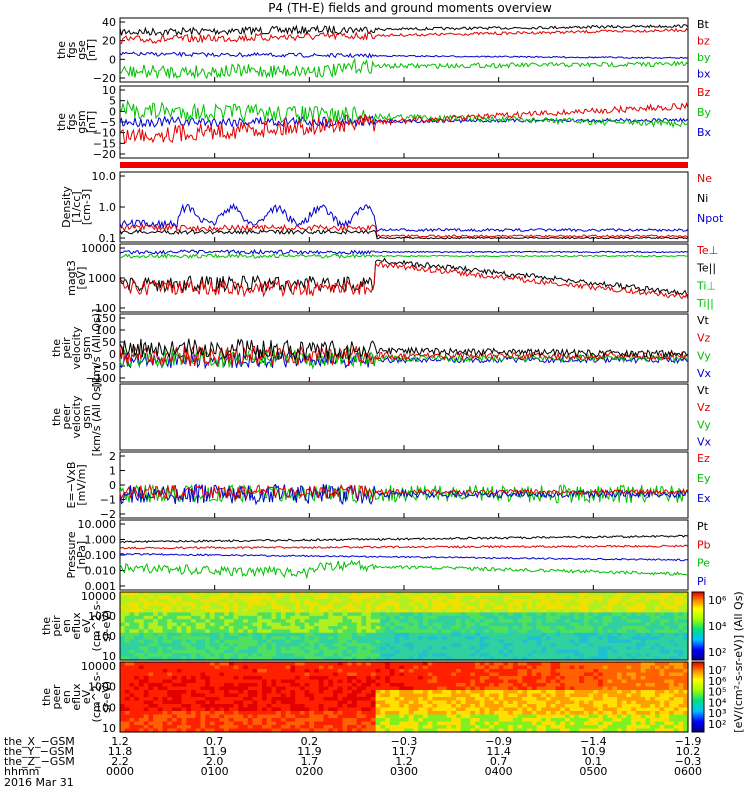  Describe the element at coordinates (704, 92) in the screenshot. I see `legend-entry: Bz` at that location.